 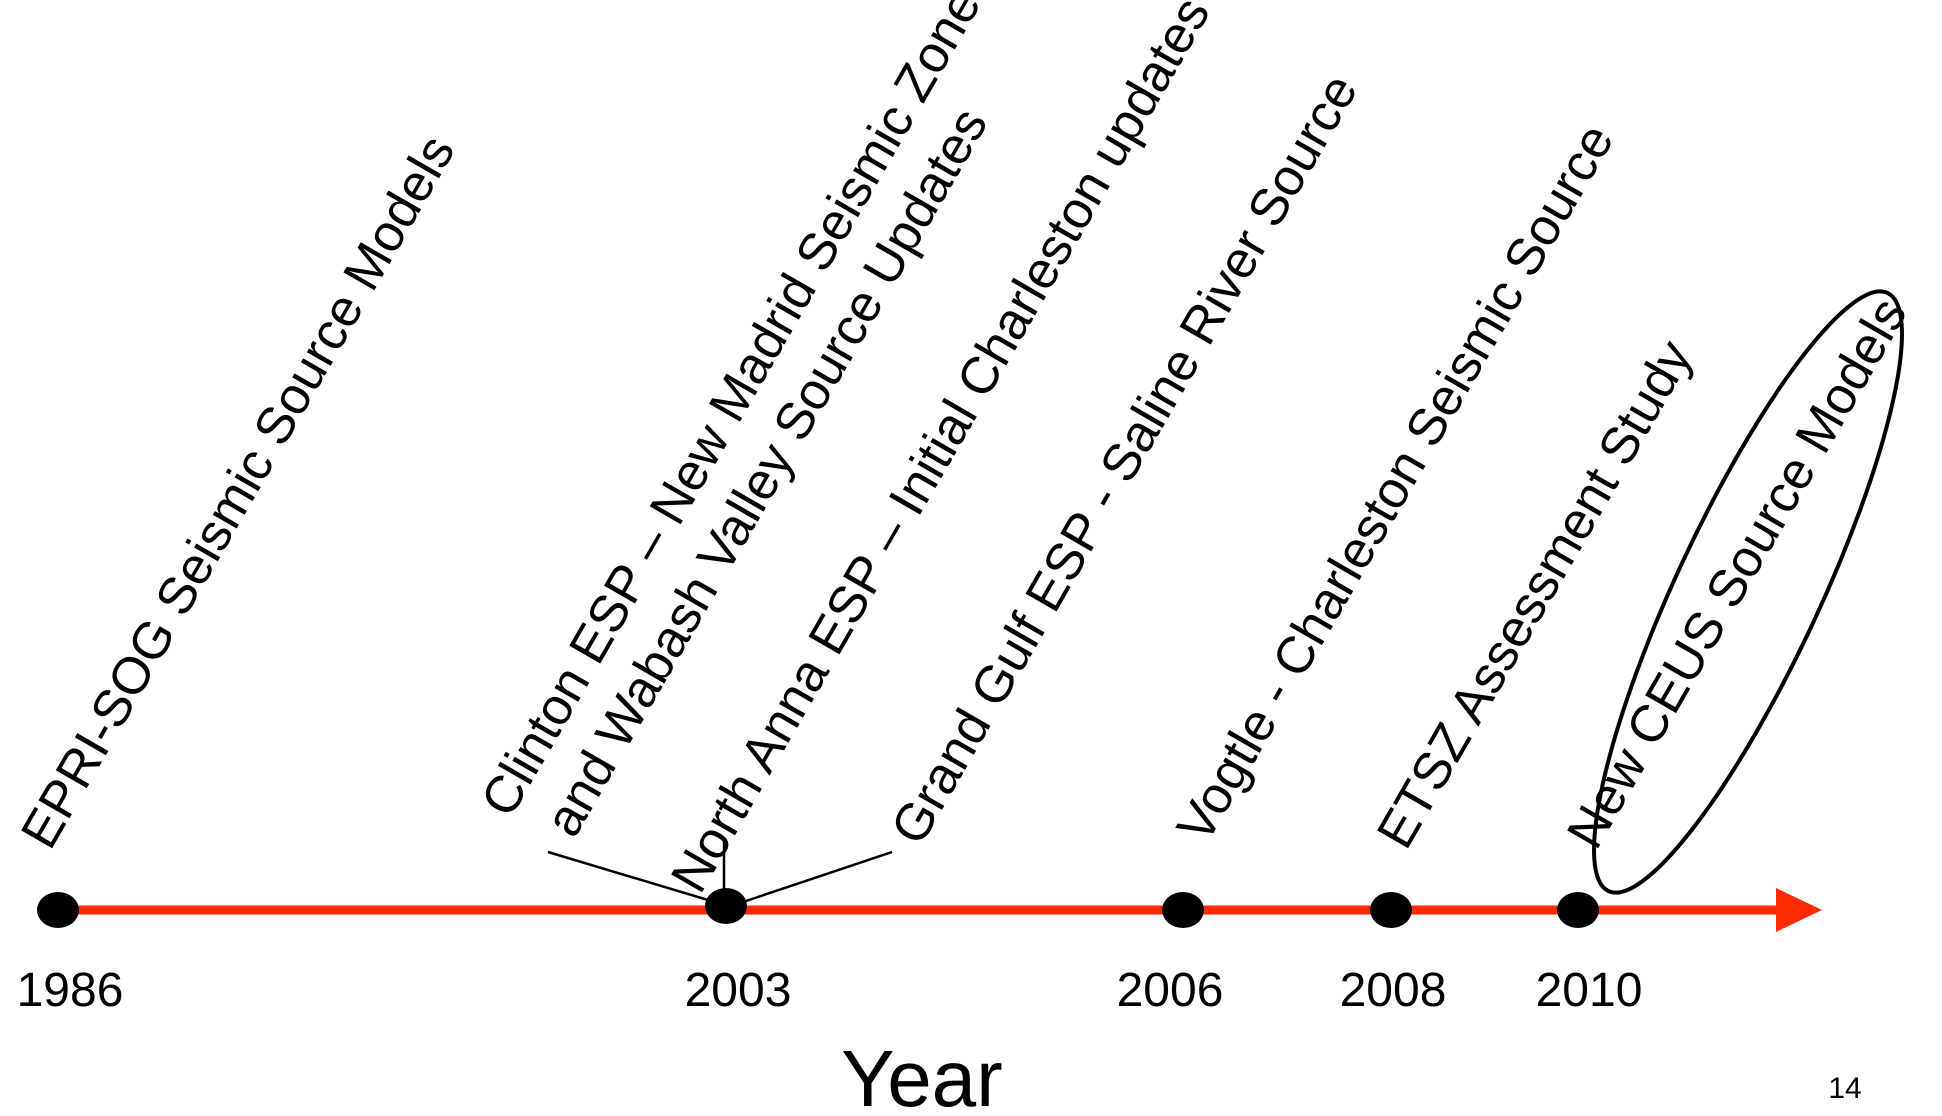 I want to click on timeline-arrowhead, so click(x=1799, y=910).